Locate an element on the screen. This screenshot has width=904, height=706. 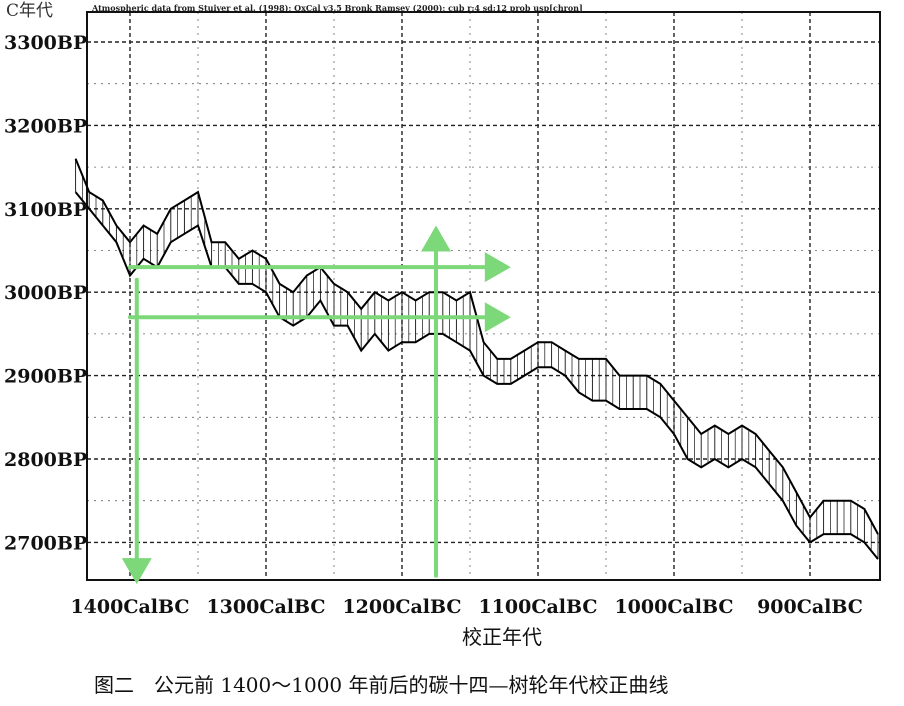
x-tick-label: 900CalBC is located at coordinates (810, 607).